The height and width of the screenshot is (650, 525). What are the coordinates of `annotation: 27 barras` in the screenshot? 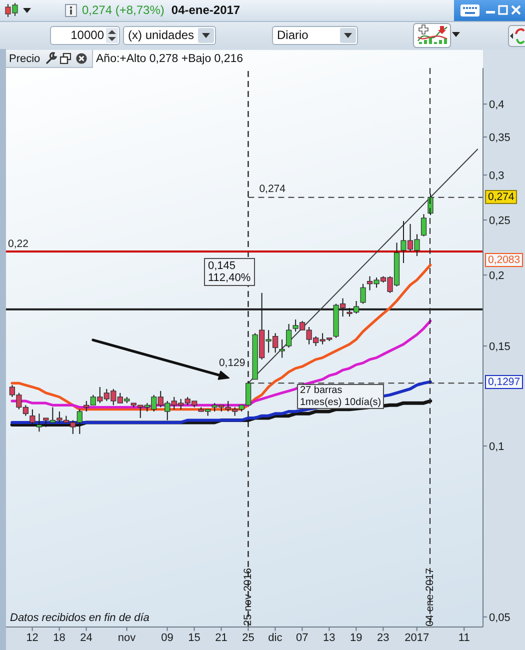 It's located at (322, 390).